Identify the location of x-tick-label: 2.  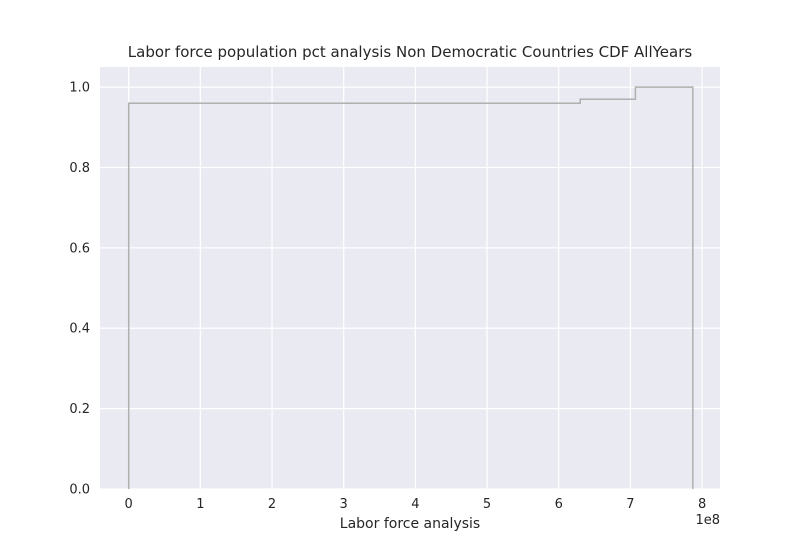
(272, 504).